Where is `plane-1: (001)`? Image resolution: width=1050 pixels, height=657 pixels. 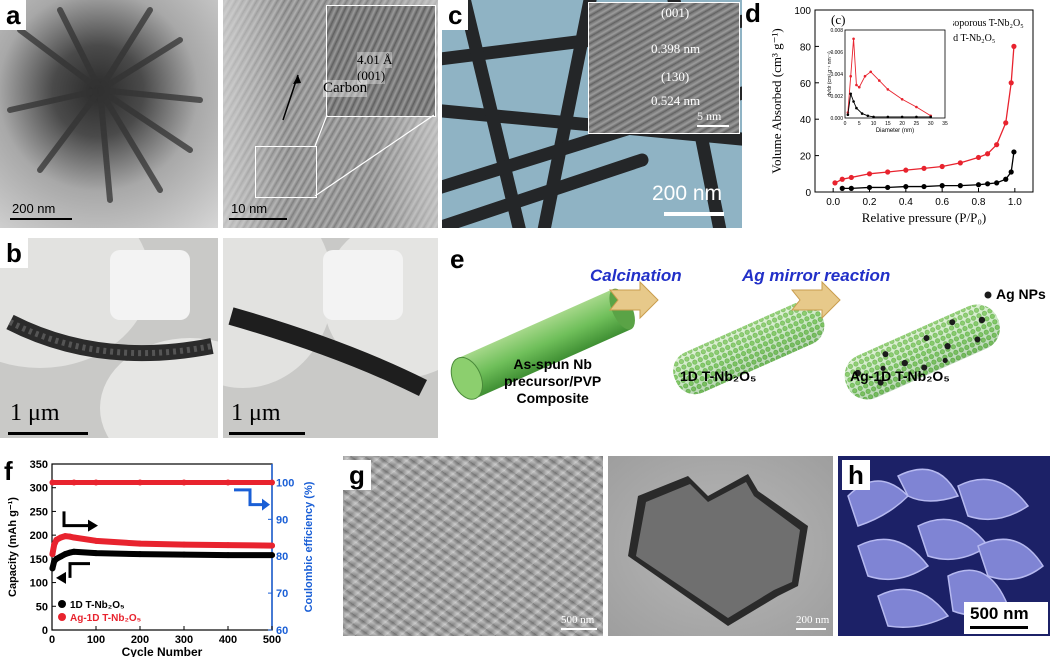
plane-1: (001) is located at coordinates (675, 12).